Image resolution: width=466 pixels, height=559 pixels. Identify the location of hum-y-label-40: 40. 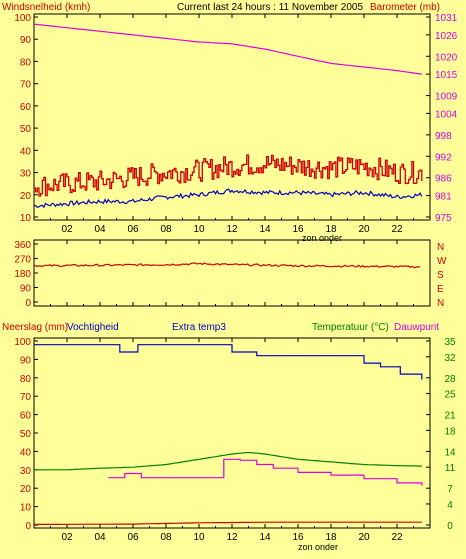
(26, 452).